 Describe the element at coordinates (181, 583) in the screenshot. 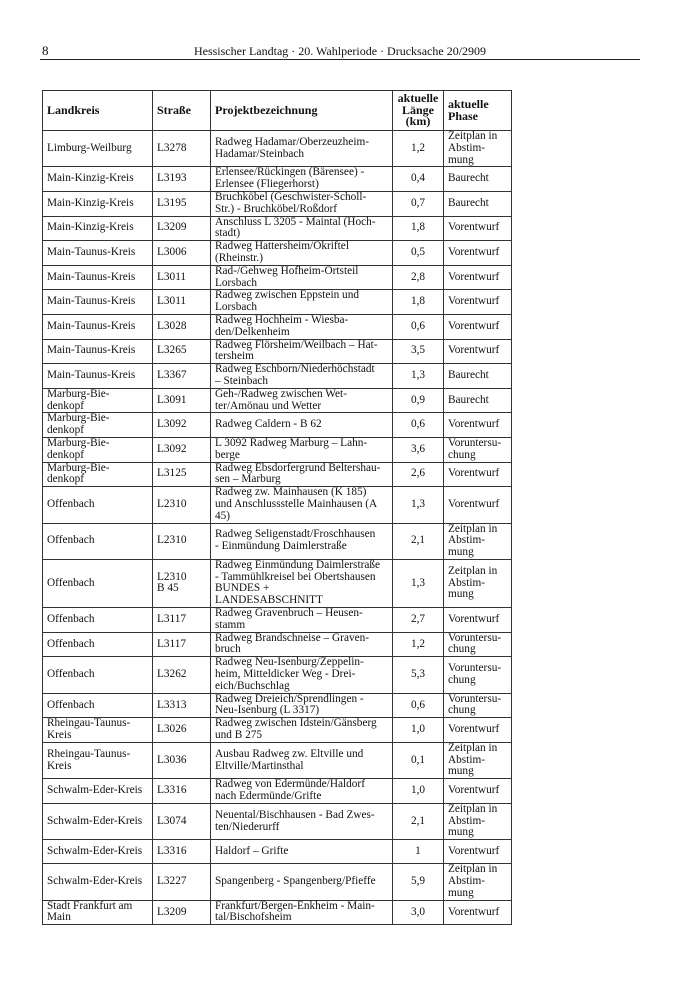

I see `table-cell: L2310 B 45` at that location.